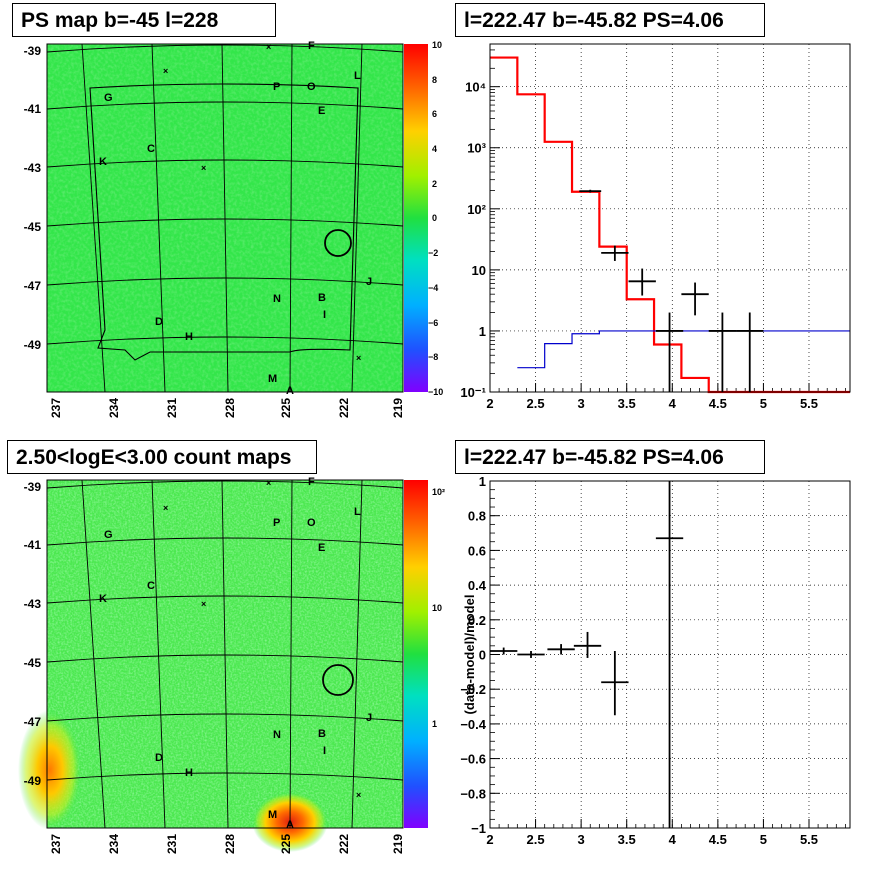 The width and height of the screenshot is (896, 872). I want to click on colorbar-top-label: 8, so click(434, 80).